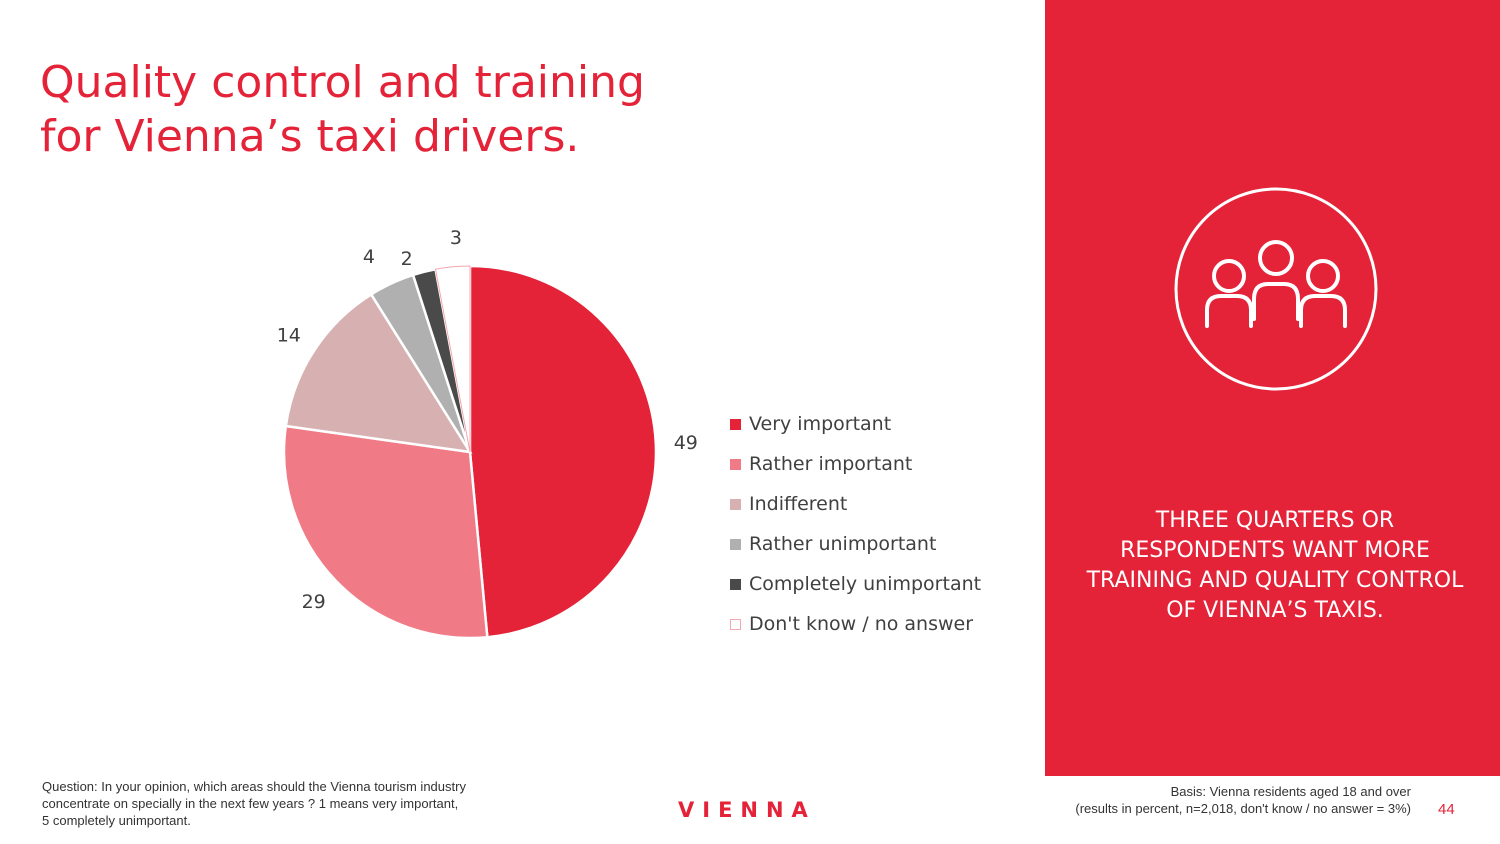 The height and width of the screenshot is (844, 1500). I want to click on legend-label: Rather unimportant, so click(843, 544).